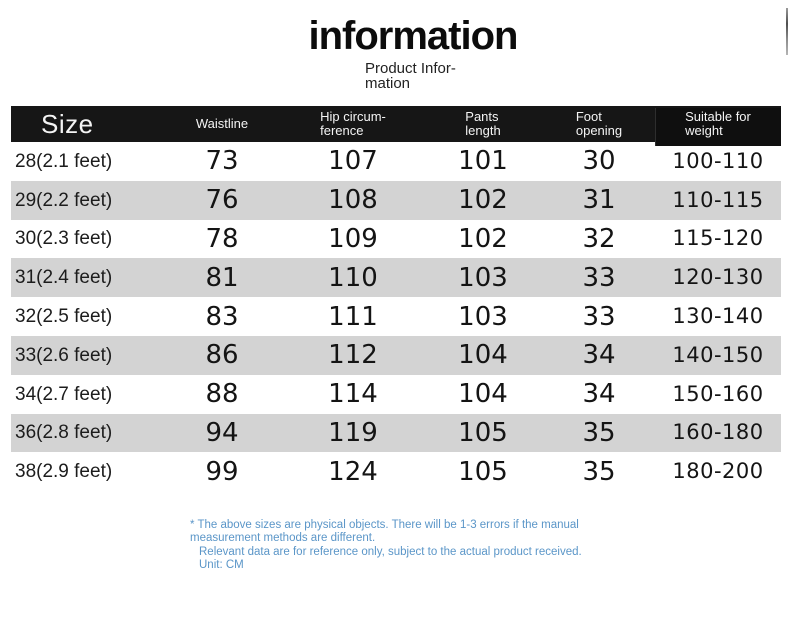 This screenshot has width=790, height=621. Describe the element at coordinates (410, 76) in the screenshot. I see `page-subtitle: Product Infor- mation` at that location.